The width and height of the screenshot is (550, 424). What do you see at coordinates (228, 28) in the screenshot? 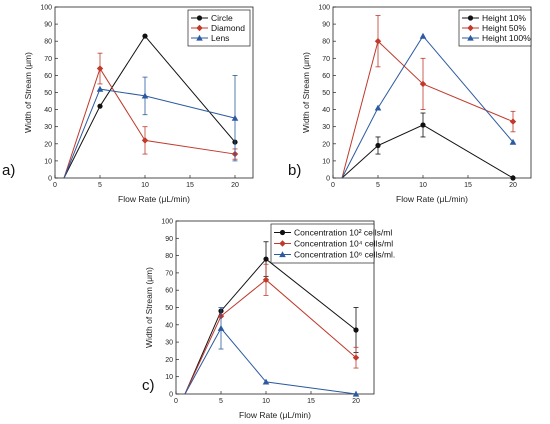
I see `legend-label: Diamond` at bounding box center [228, 28].